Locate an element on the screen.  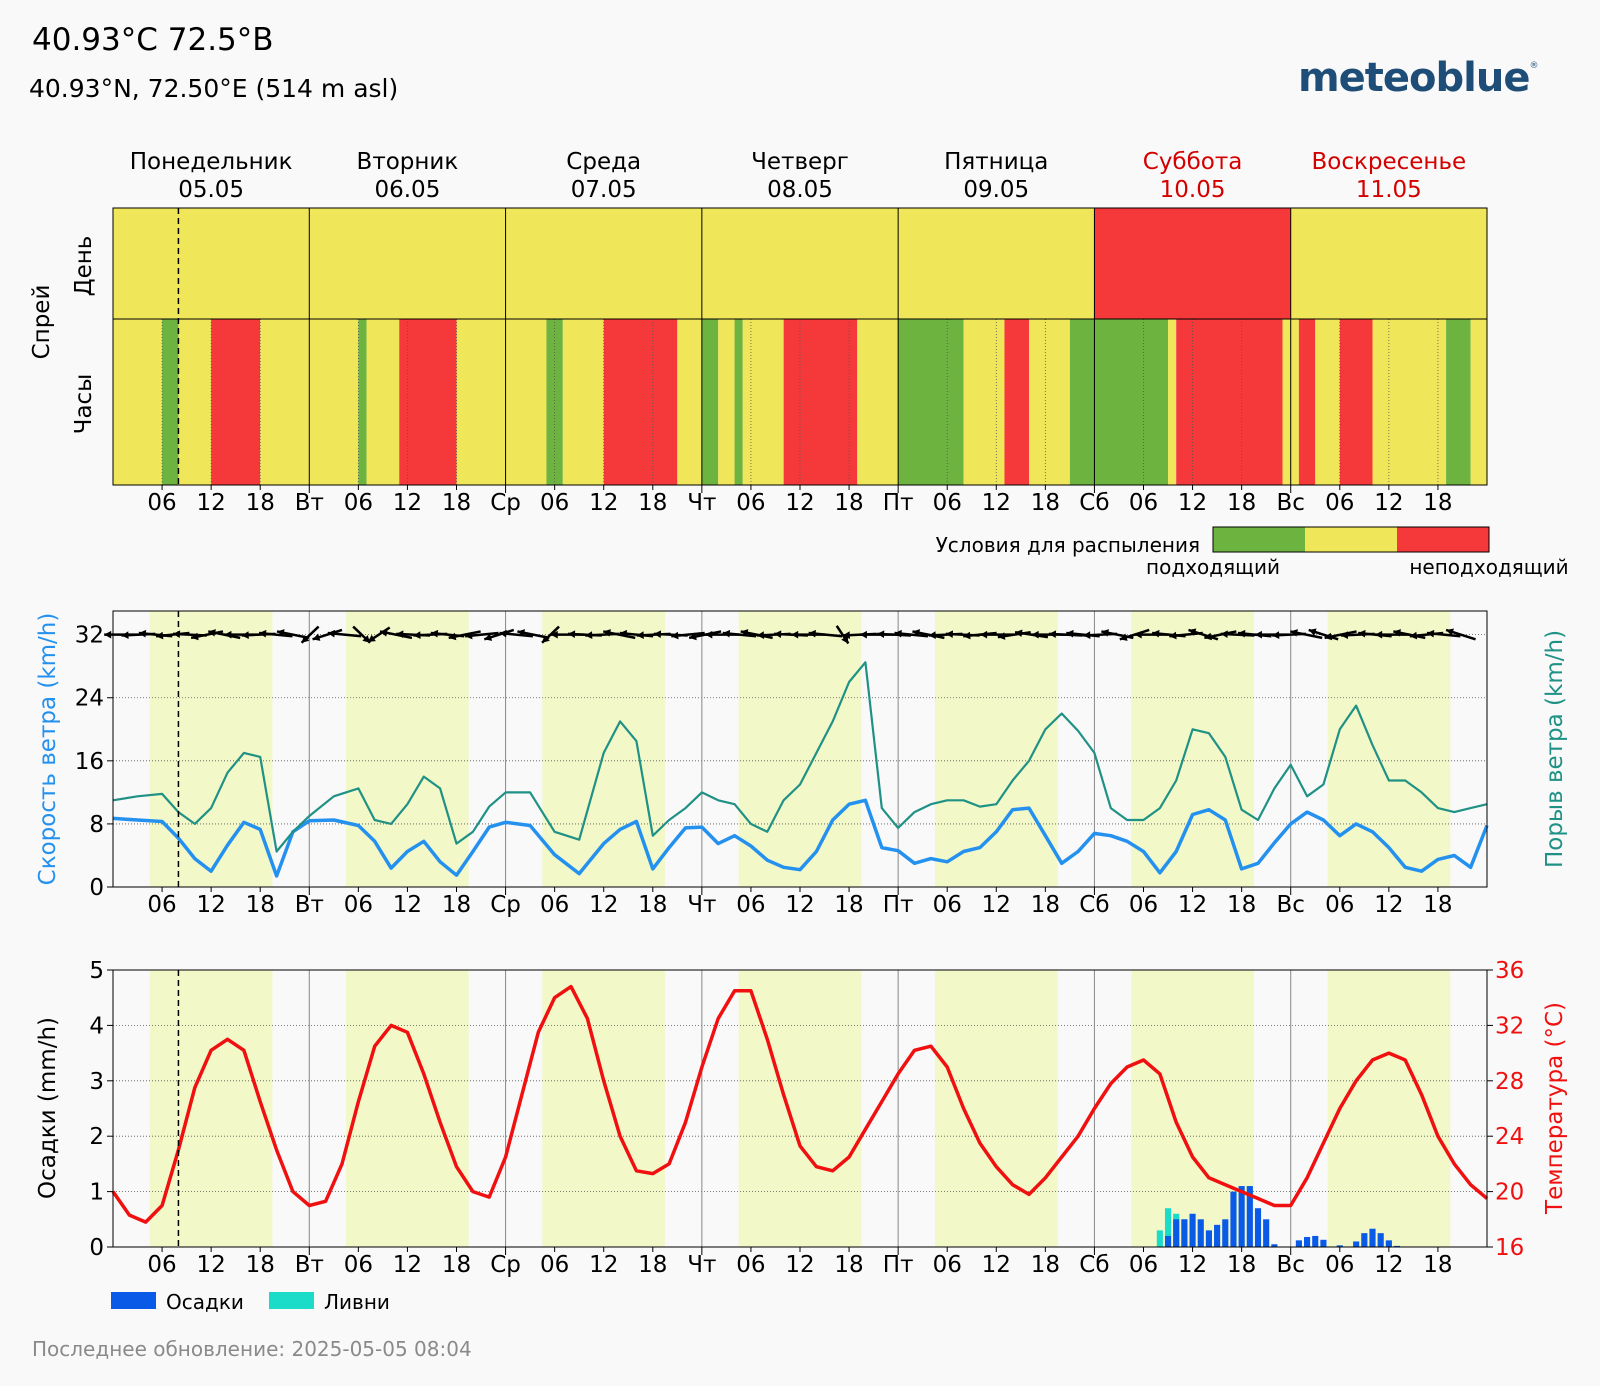
x-tick-label: Вс is located at coordinates (1290, 905).